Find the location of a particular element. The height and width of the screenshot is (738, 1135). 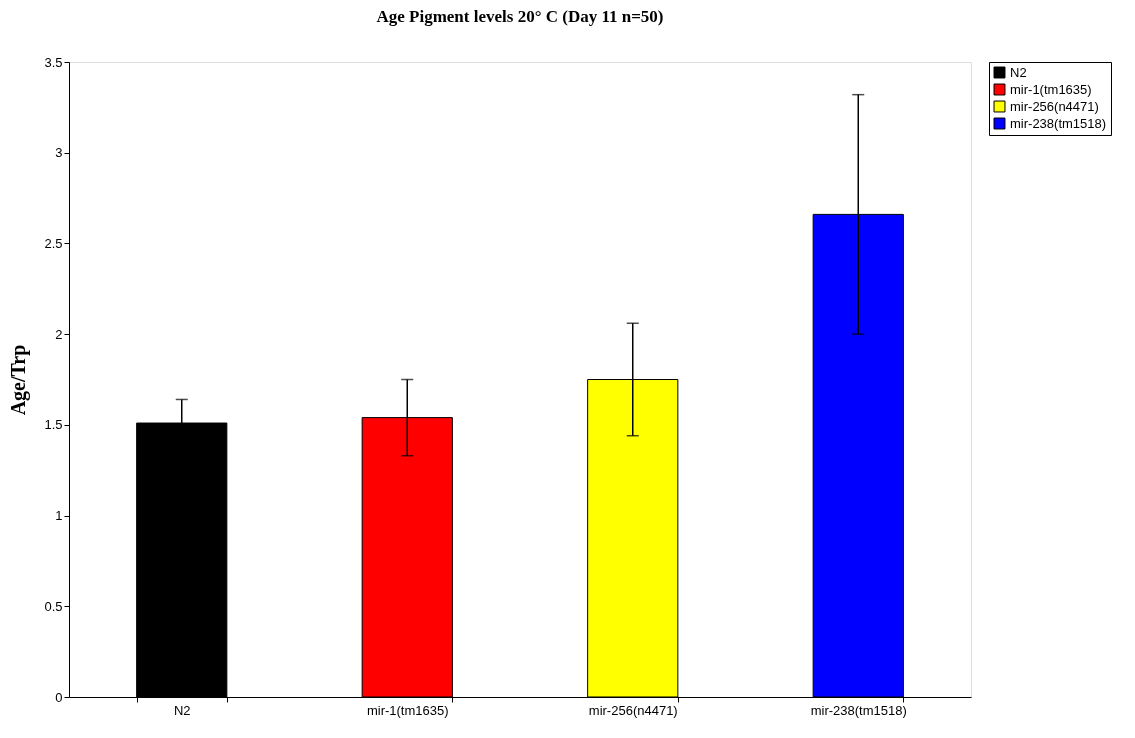

x-tick-label: mir-238(tm1518) is located at coordinates (858, 710).